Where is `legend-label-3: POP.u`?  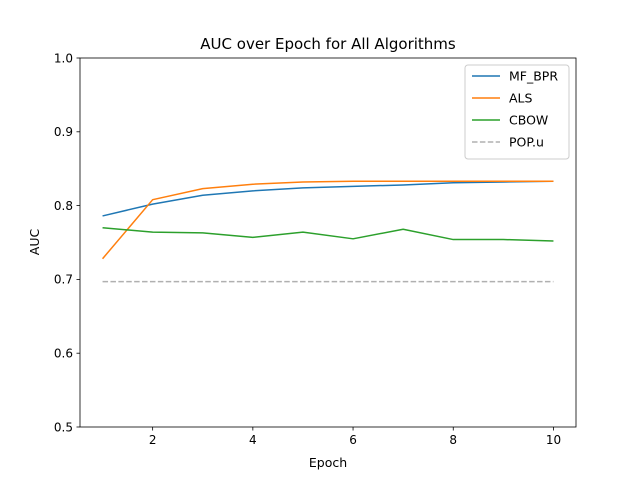
legend-label-3: POP.u is located at coordinates (526, 142).